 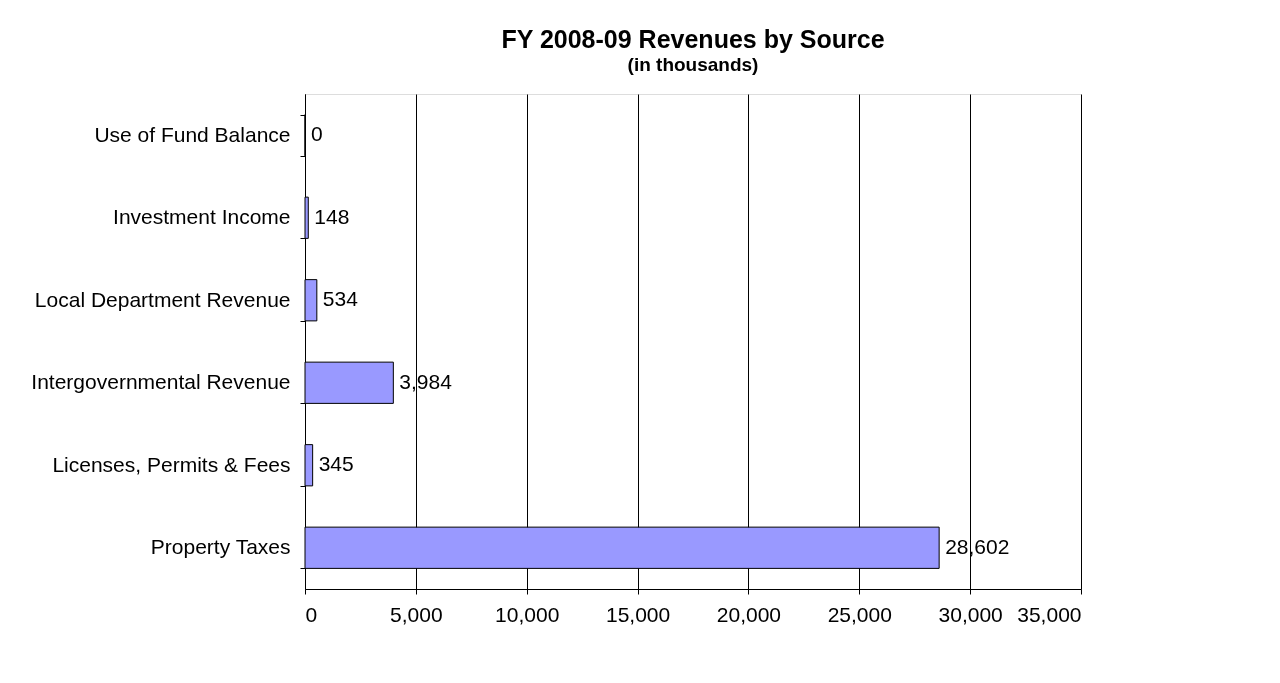 I want to click on y-tick-label: Investment Income, so click(x=202, y=217).